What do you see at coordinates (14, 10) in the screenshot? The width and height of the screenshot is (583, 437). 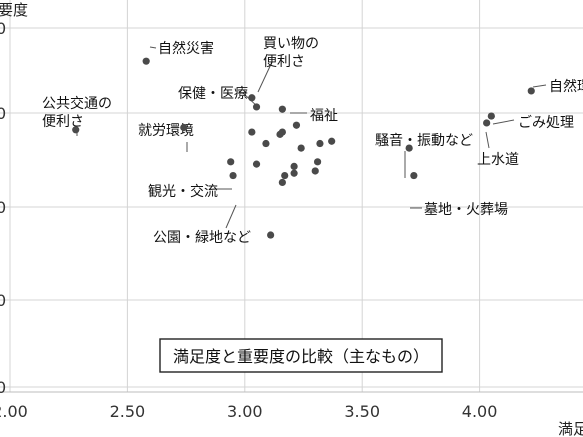 I see `y-axis-title: 要度` at bounding box center [14, 10].